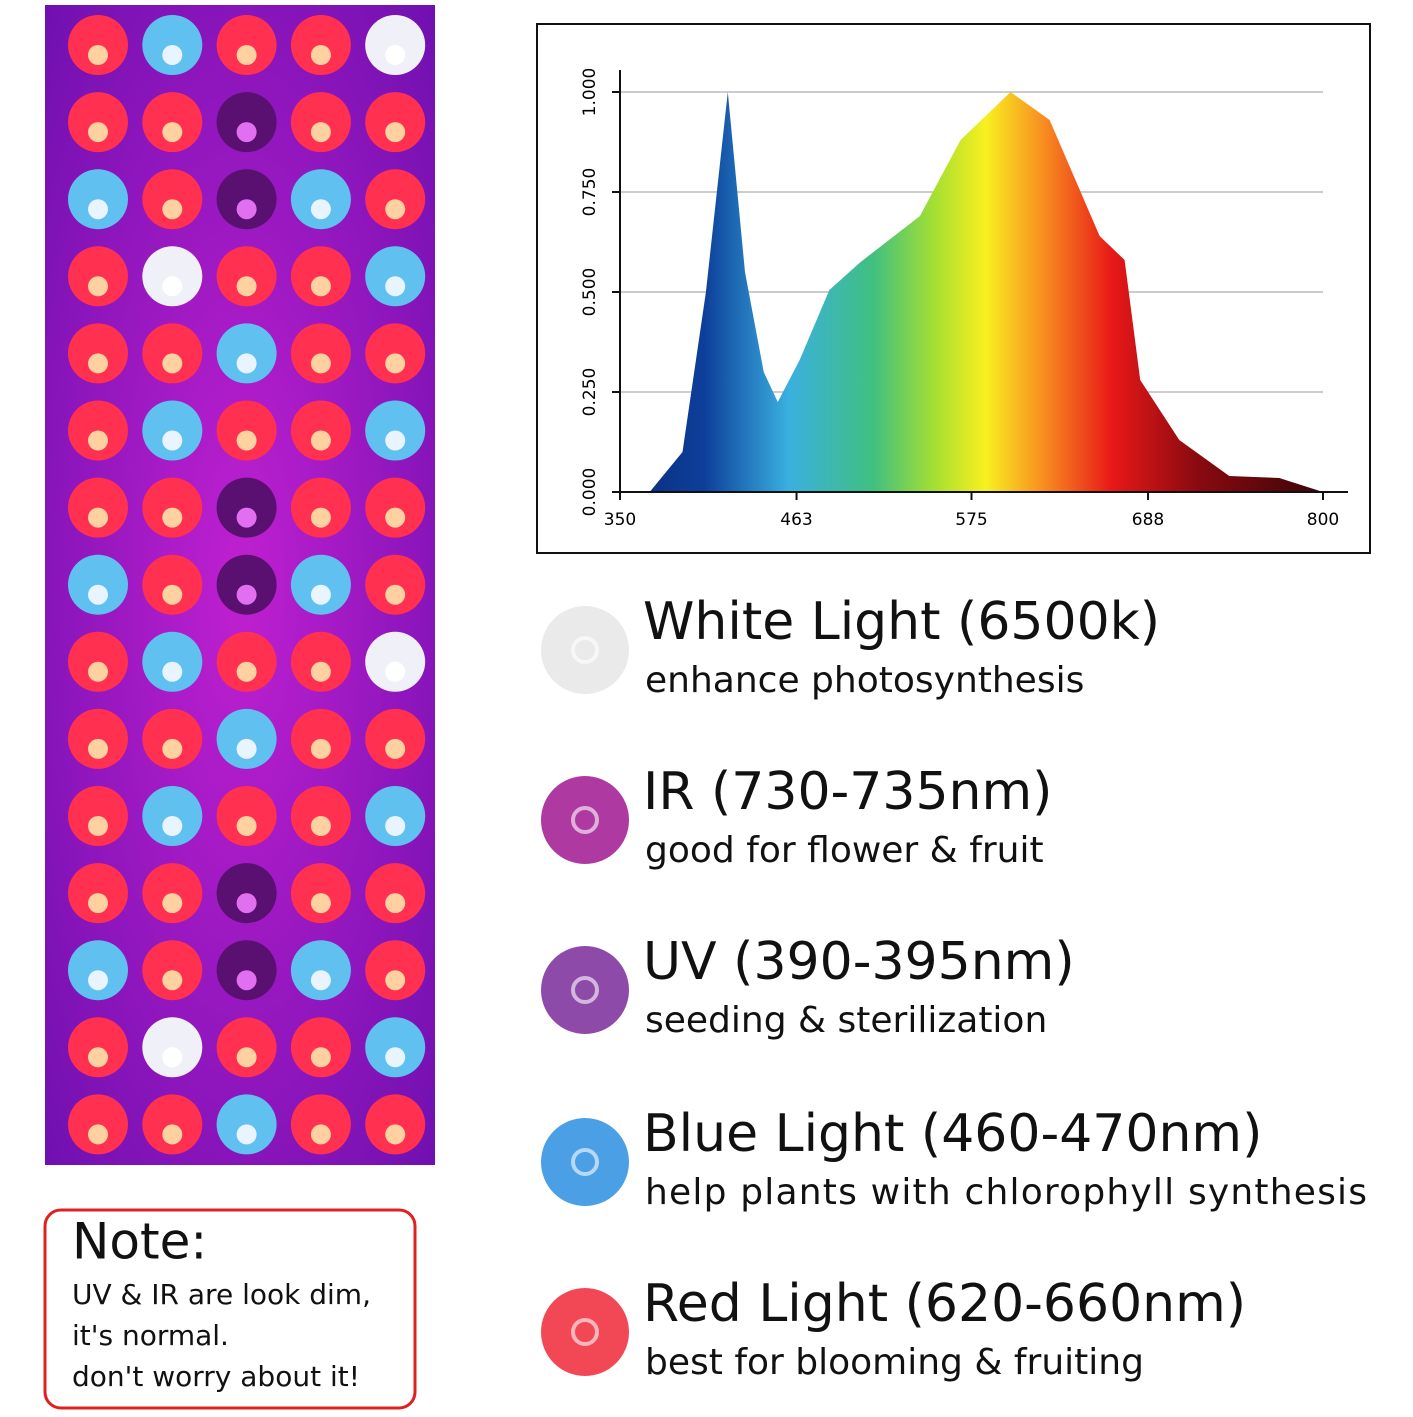 Image resolution: width=1413 pixels, height=1417 pixels. I want to click on note-box, so click(230, 1309).